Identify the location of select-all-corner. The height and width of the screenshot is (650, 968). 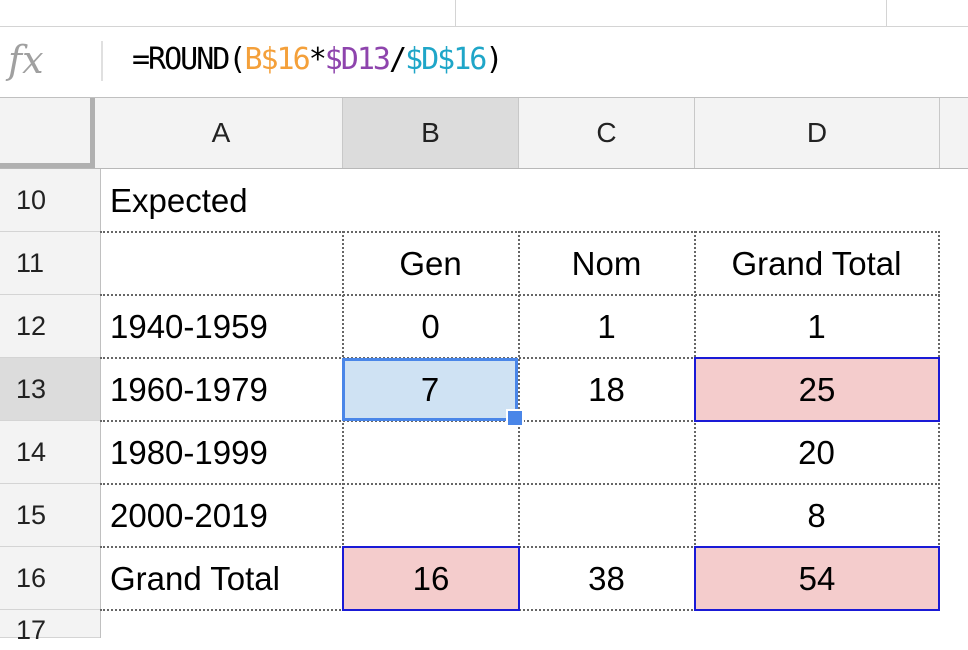
(47, 133).